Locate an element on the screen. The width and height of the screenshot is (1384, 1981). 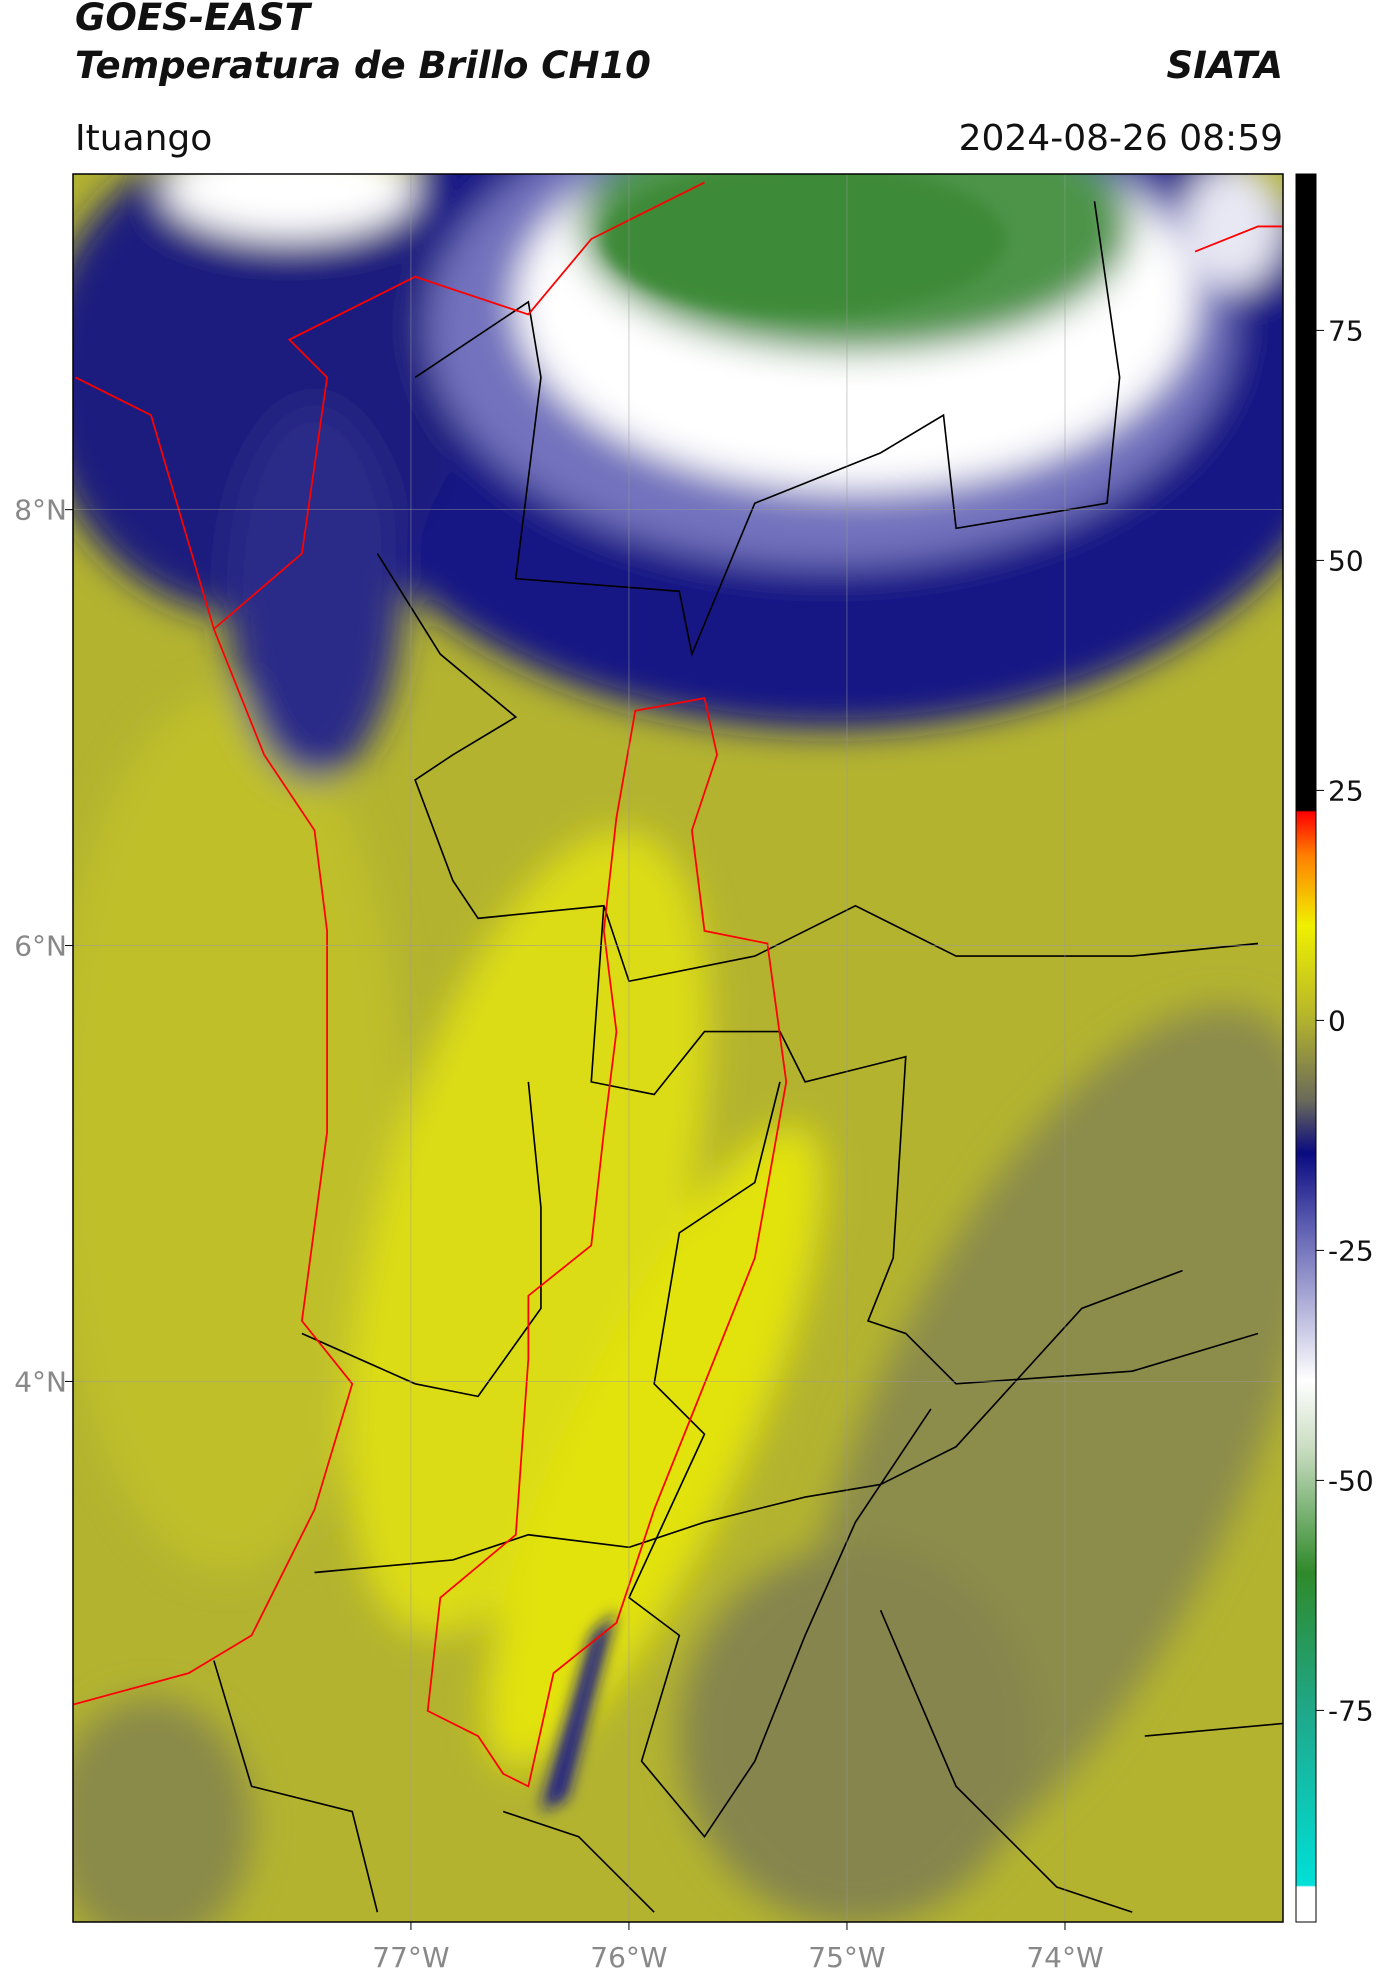
colorbar is located at coordinates (1306, 1048).